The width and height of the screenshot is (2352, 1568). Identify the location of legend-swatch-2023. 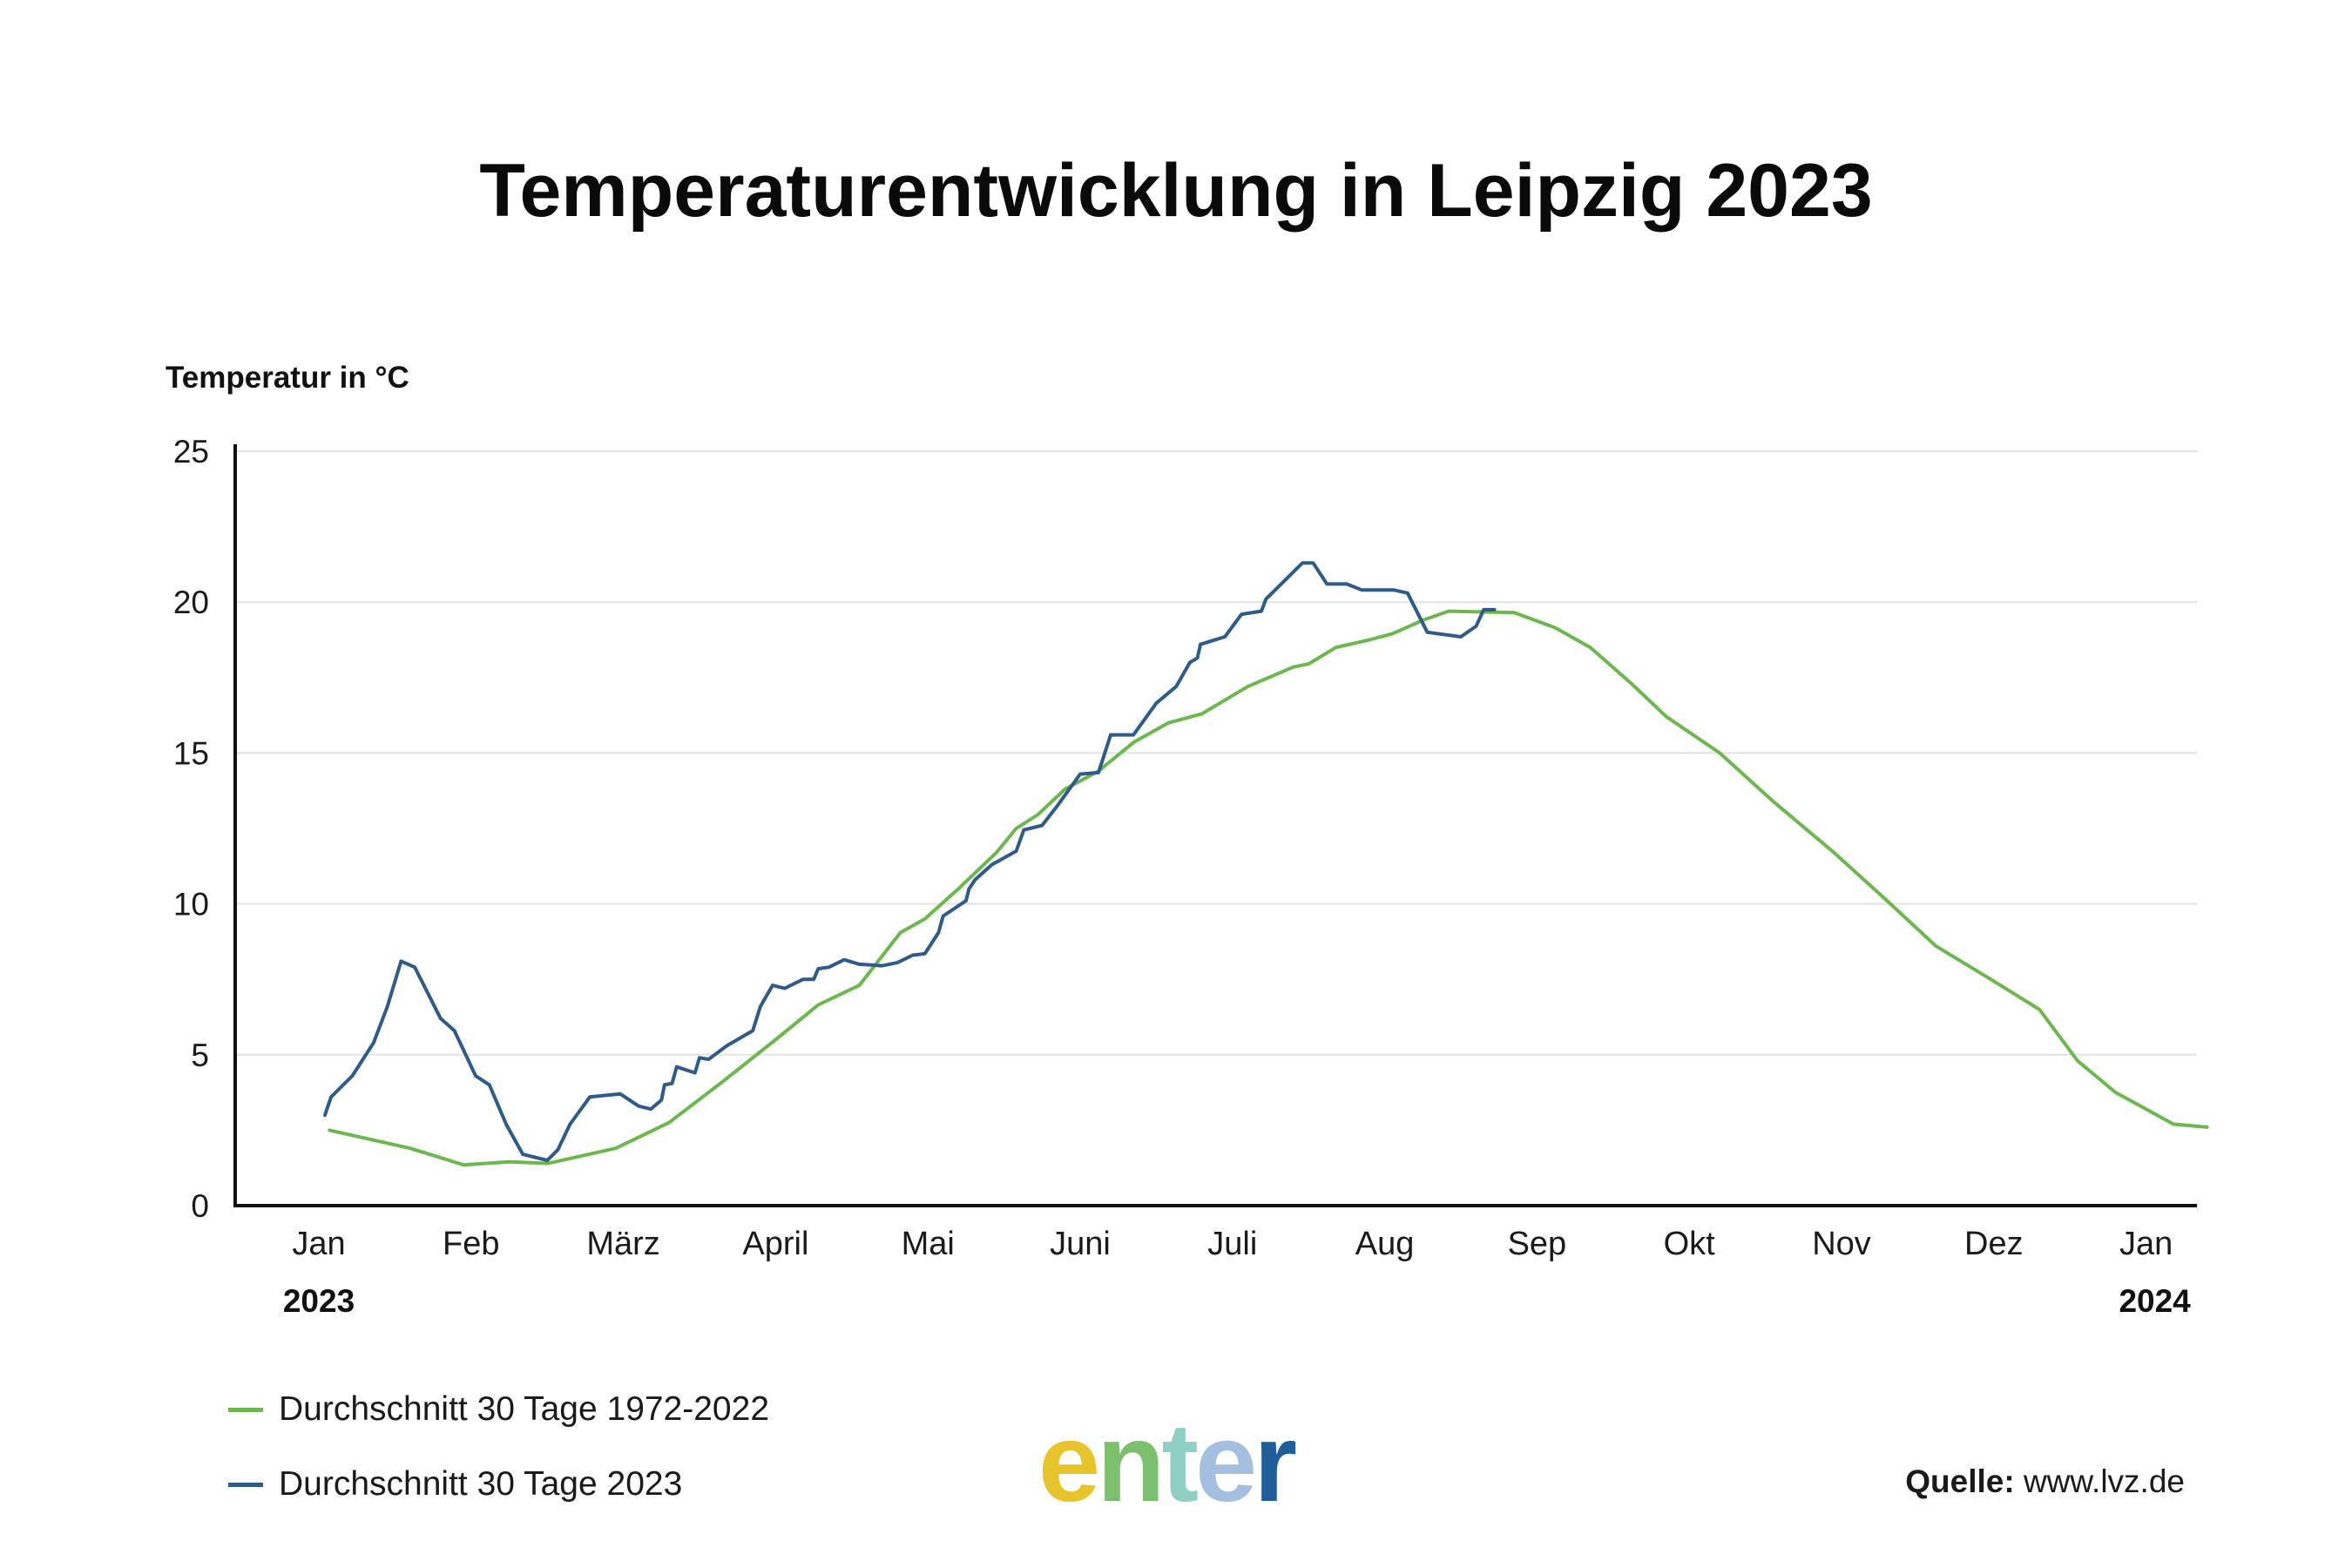
(245, 1484).